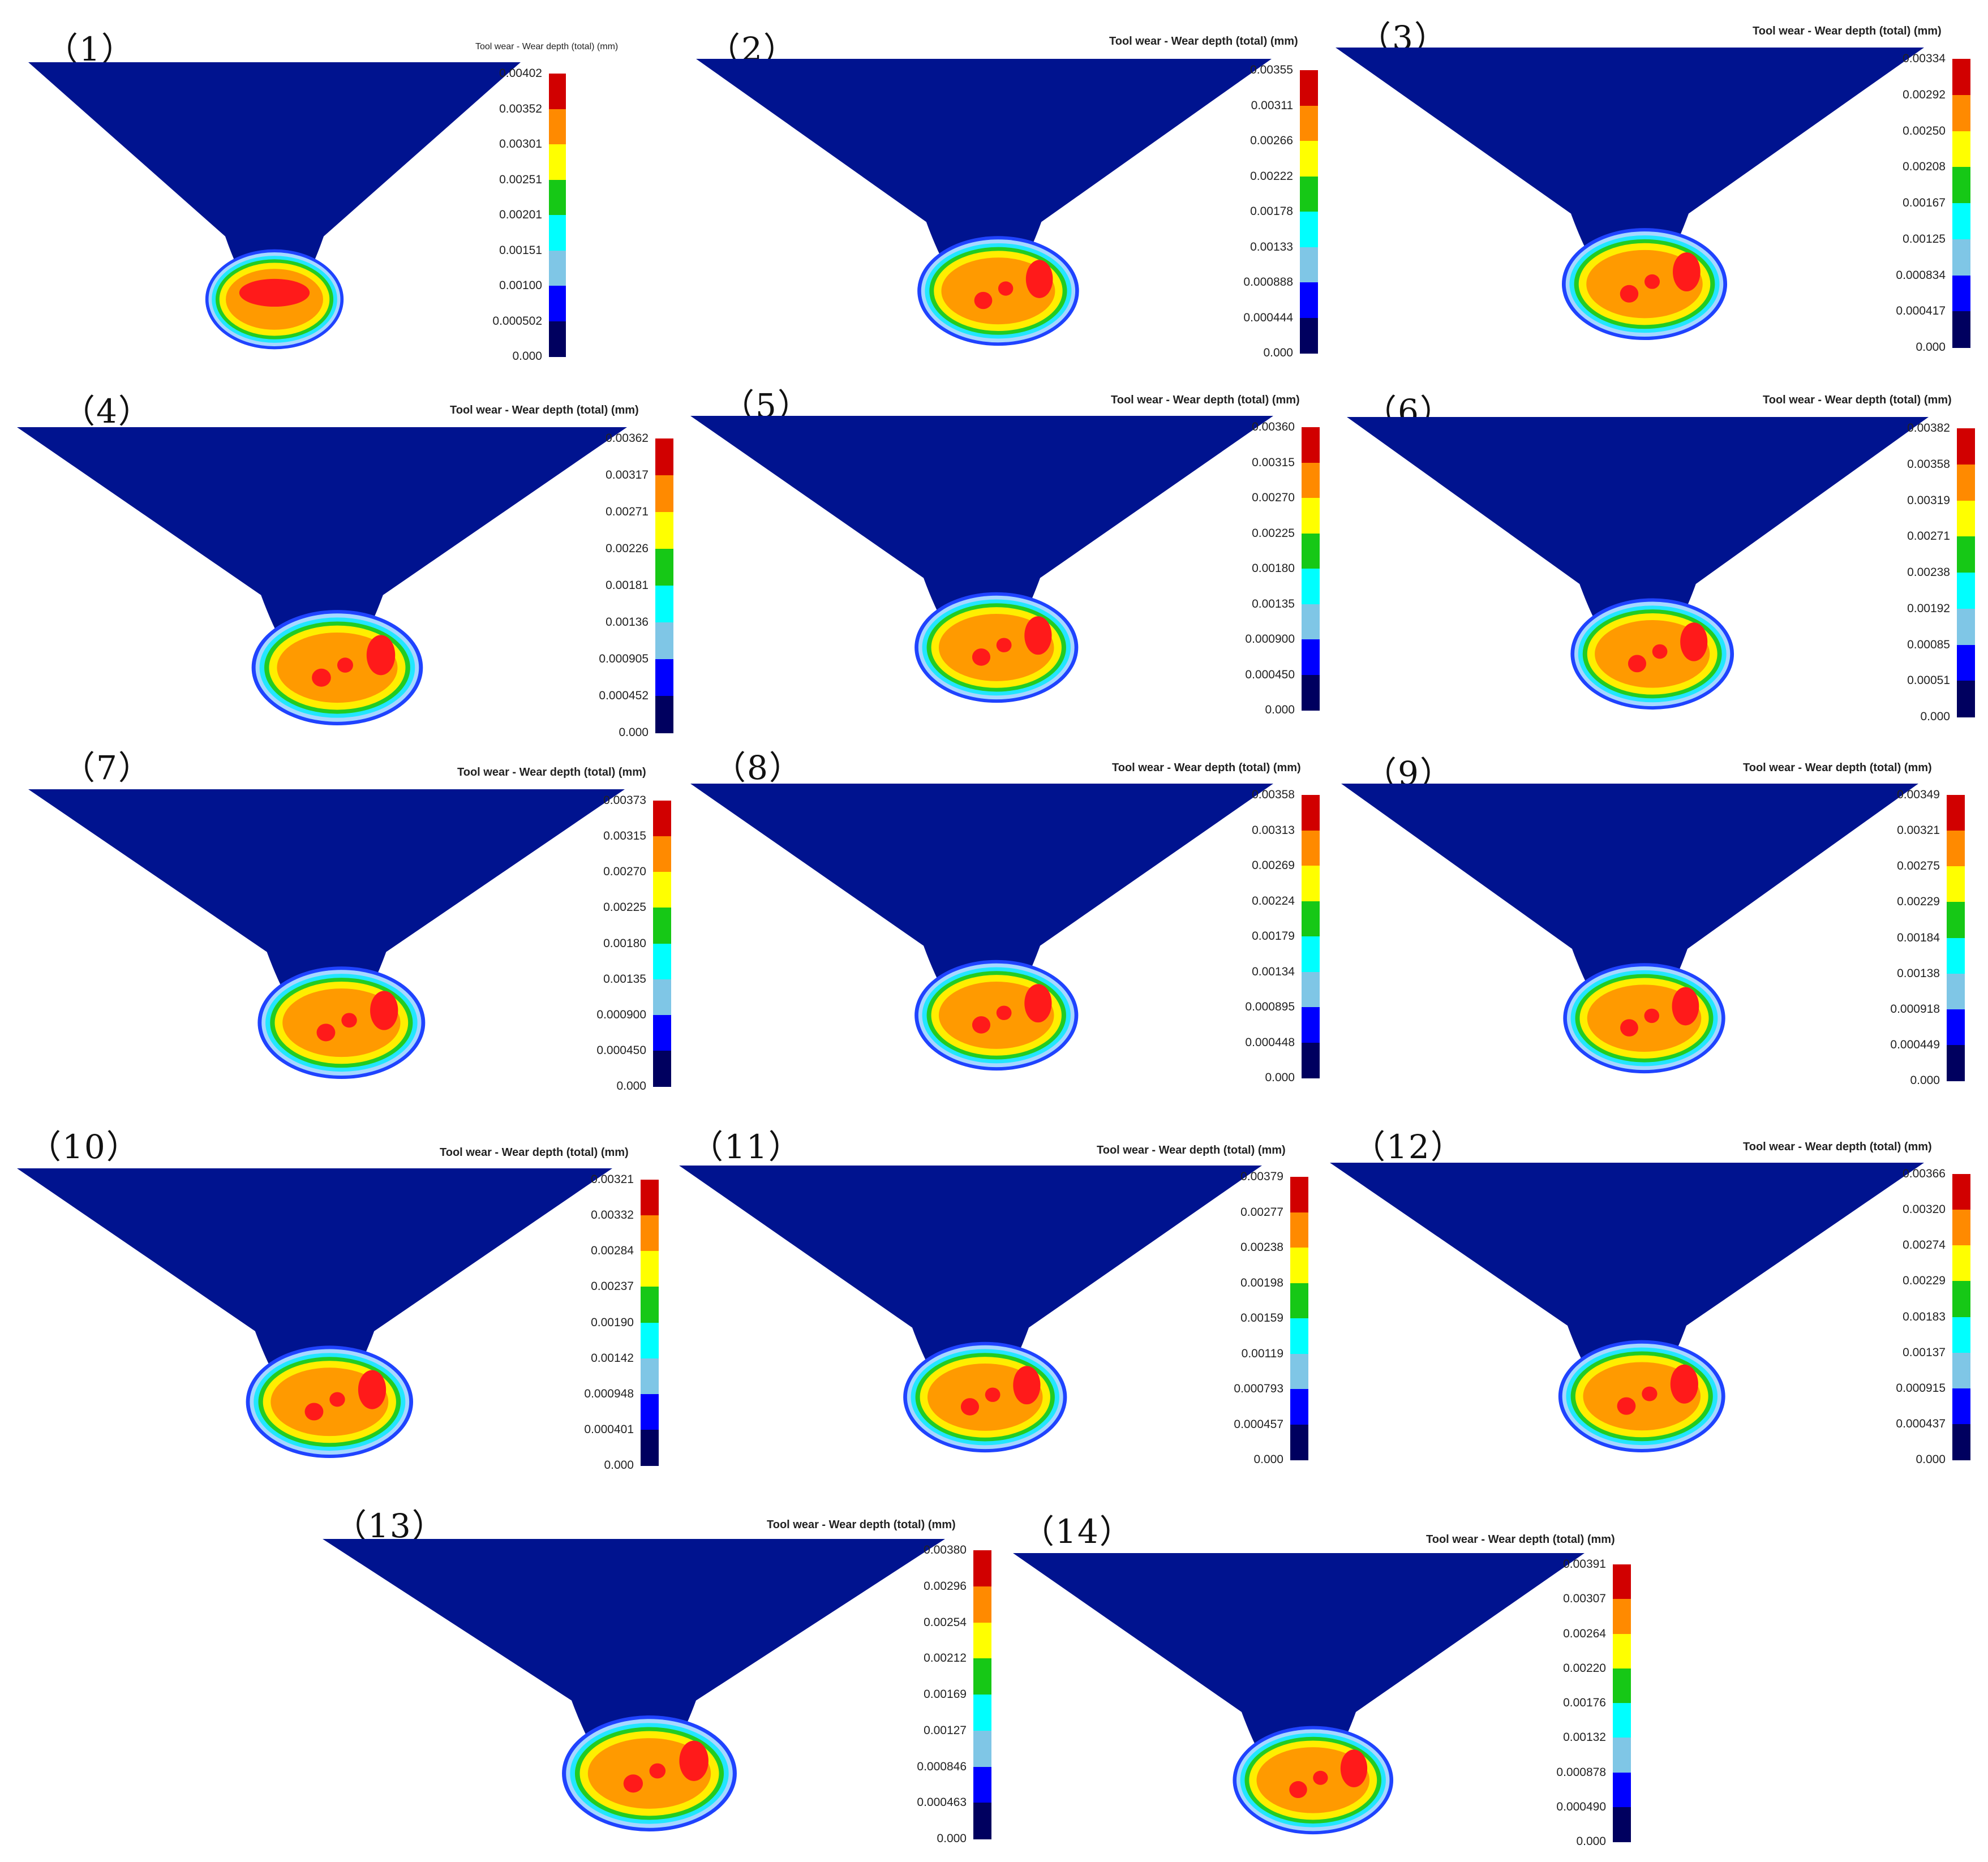 The image size is (1988, 1862). What do you see at coordinates (1077, 1531) in the screenshot?
I see `panel-label: （14）` at bounding box center [1077, 1531].